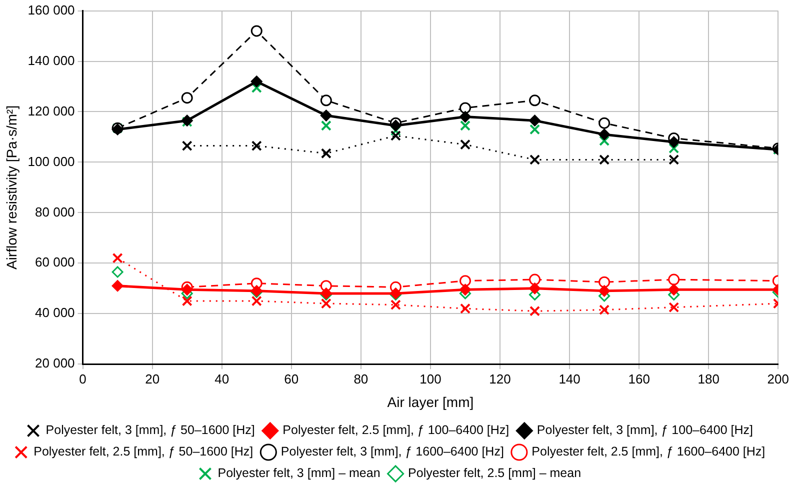 The image size is (792, 495). Describe the element at coordinates (51, 10) in the screenshot. I see `y-tick-label: 160 000` at that location.